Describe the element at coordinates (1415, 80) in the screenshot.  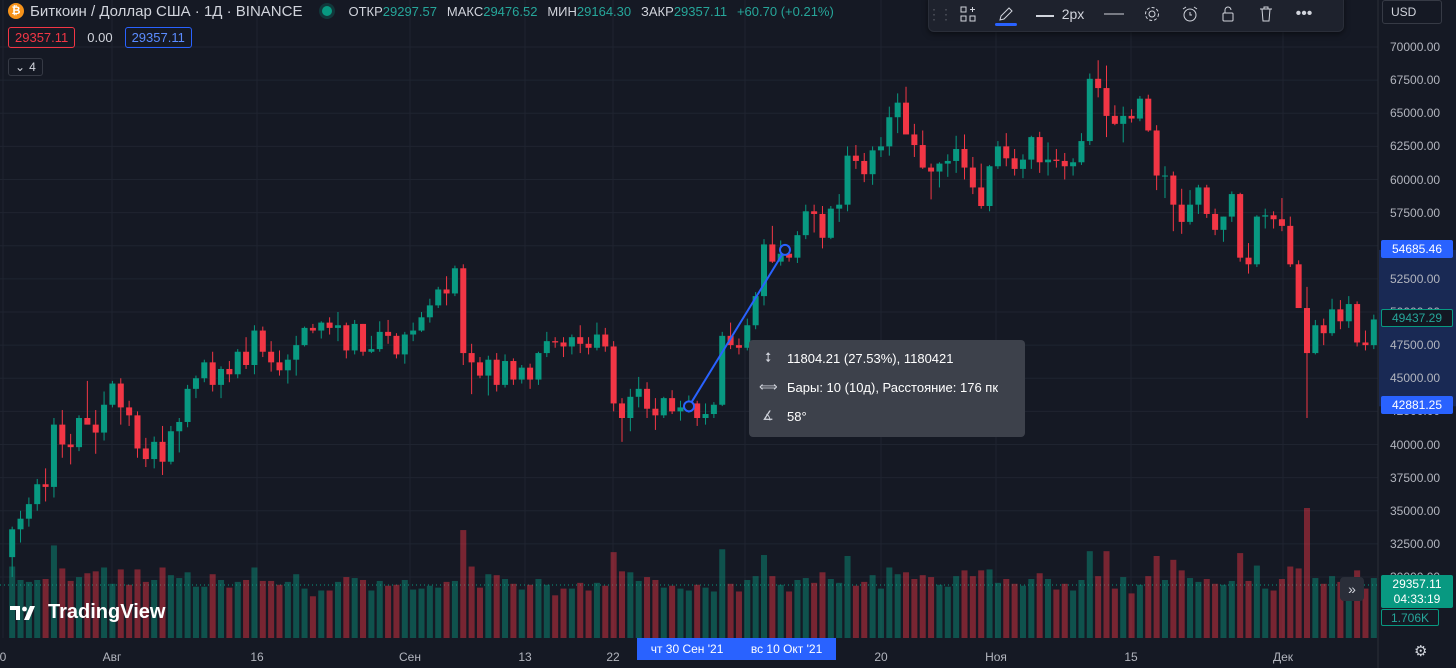
I see `price-tick-label: 67500.00` at that location.